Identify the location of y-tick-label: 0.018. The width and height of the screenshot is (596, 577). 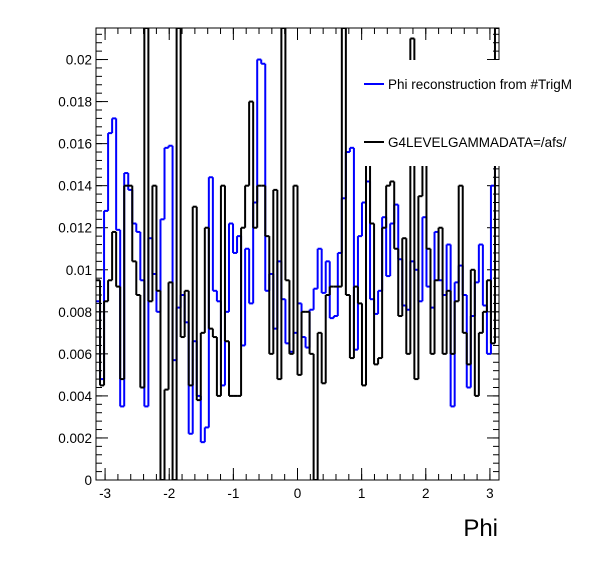
(75, 102).